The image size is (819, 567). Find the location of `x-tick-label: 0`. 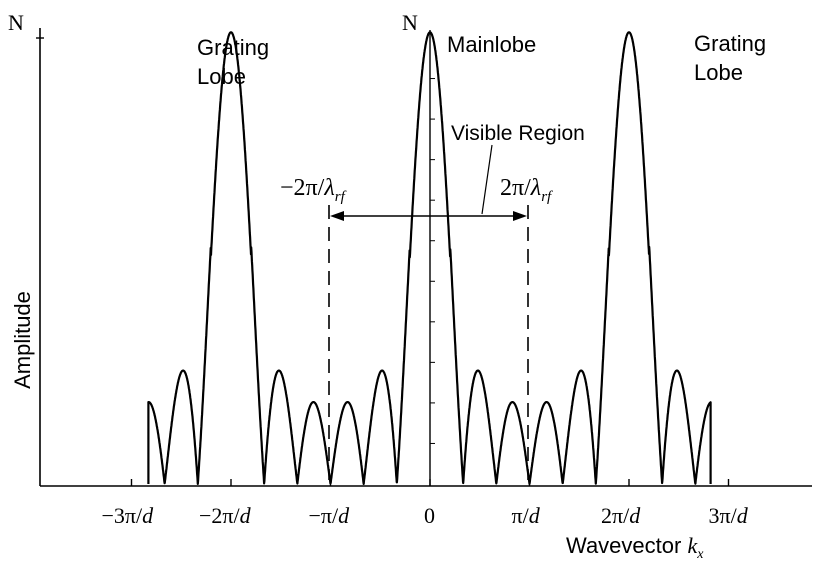

x-tick-label: 0 is located at coordinates (429, 515).